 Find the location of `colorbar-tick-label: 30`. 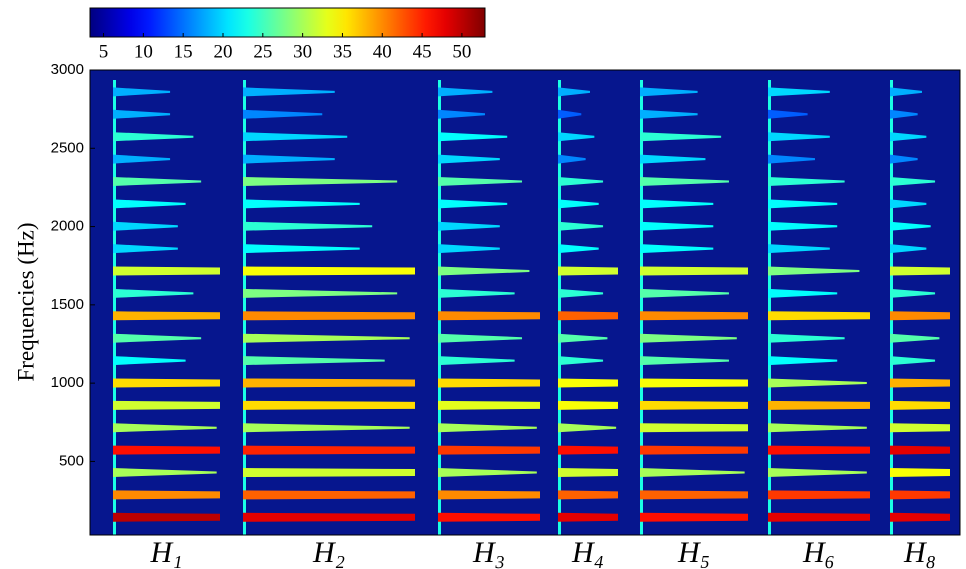

colorbar-tick-label: 30 is located at coordinates (302, 51).